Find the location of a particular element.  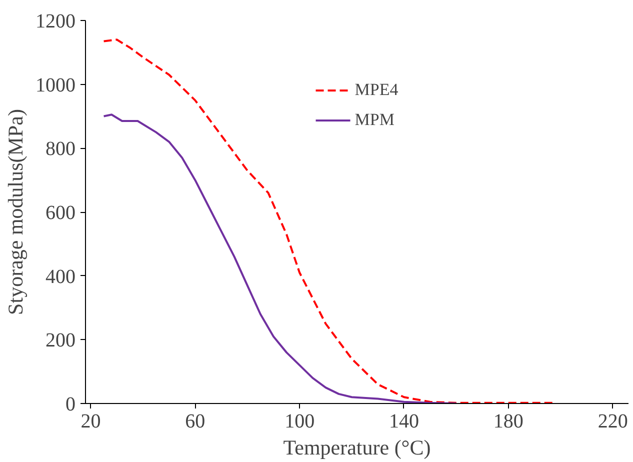

y-tick-label: 200 is located at coordinates (61, 341).